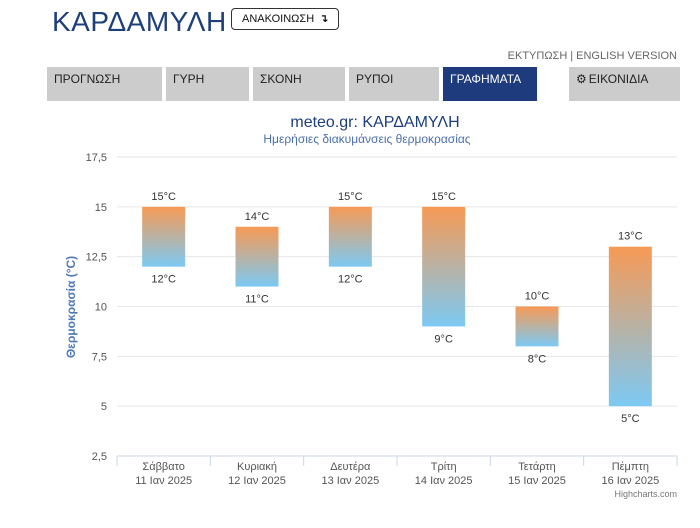 This screenshot has height=528, width=700. What do you see at coordinates (375, 79) in the screenshot?
I see `tab-label: ΡΥΠΟΙ` at bounding box center [375, 79].